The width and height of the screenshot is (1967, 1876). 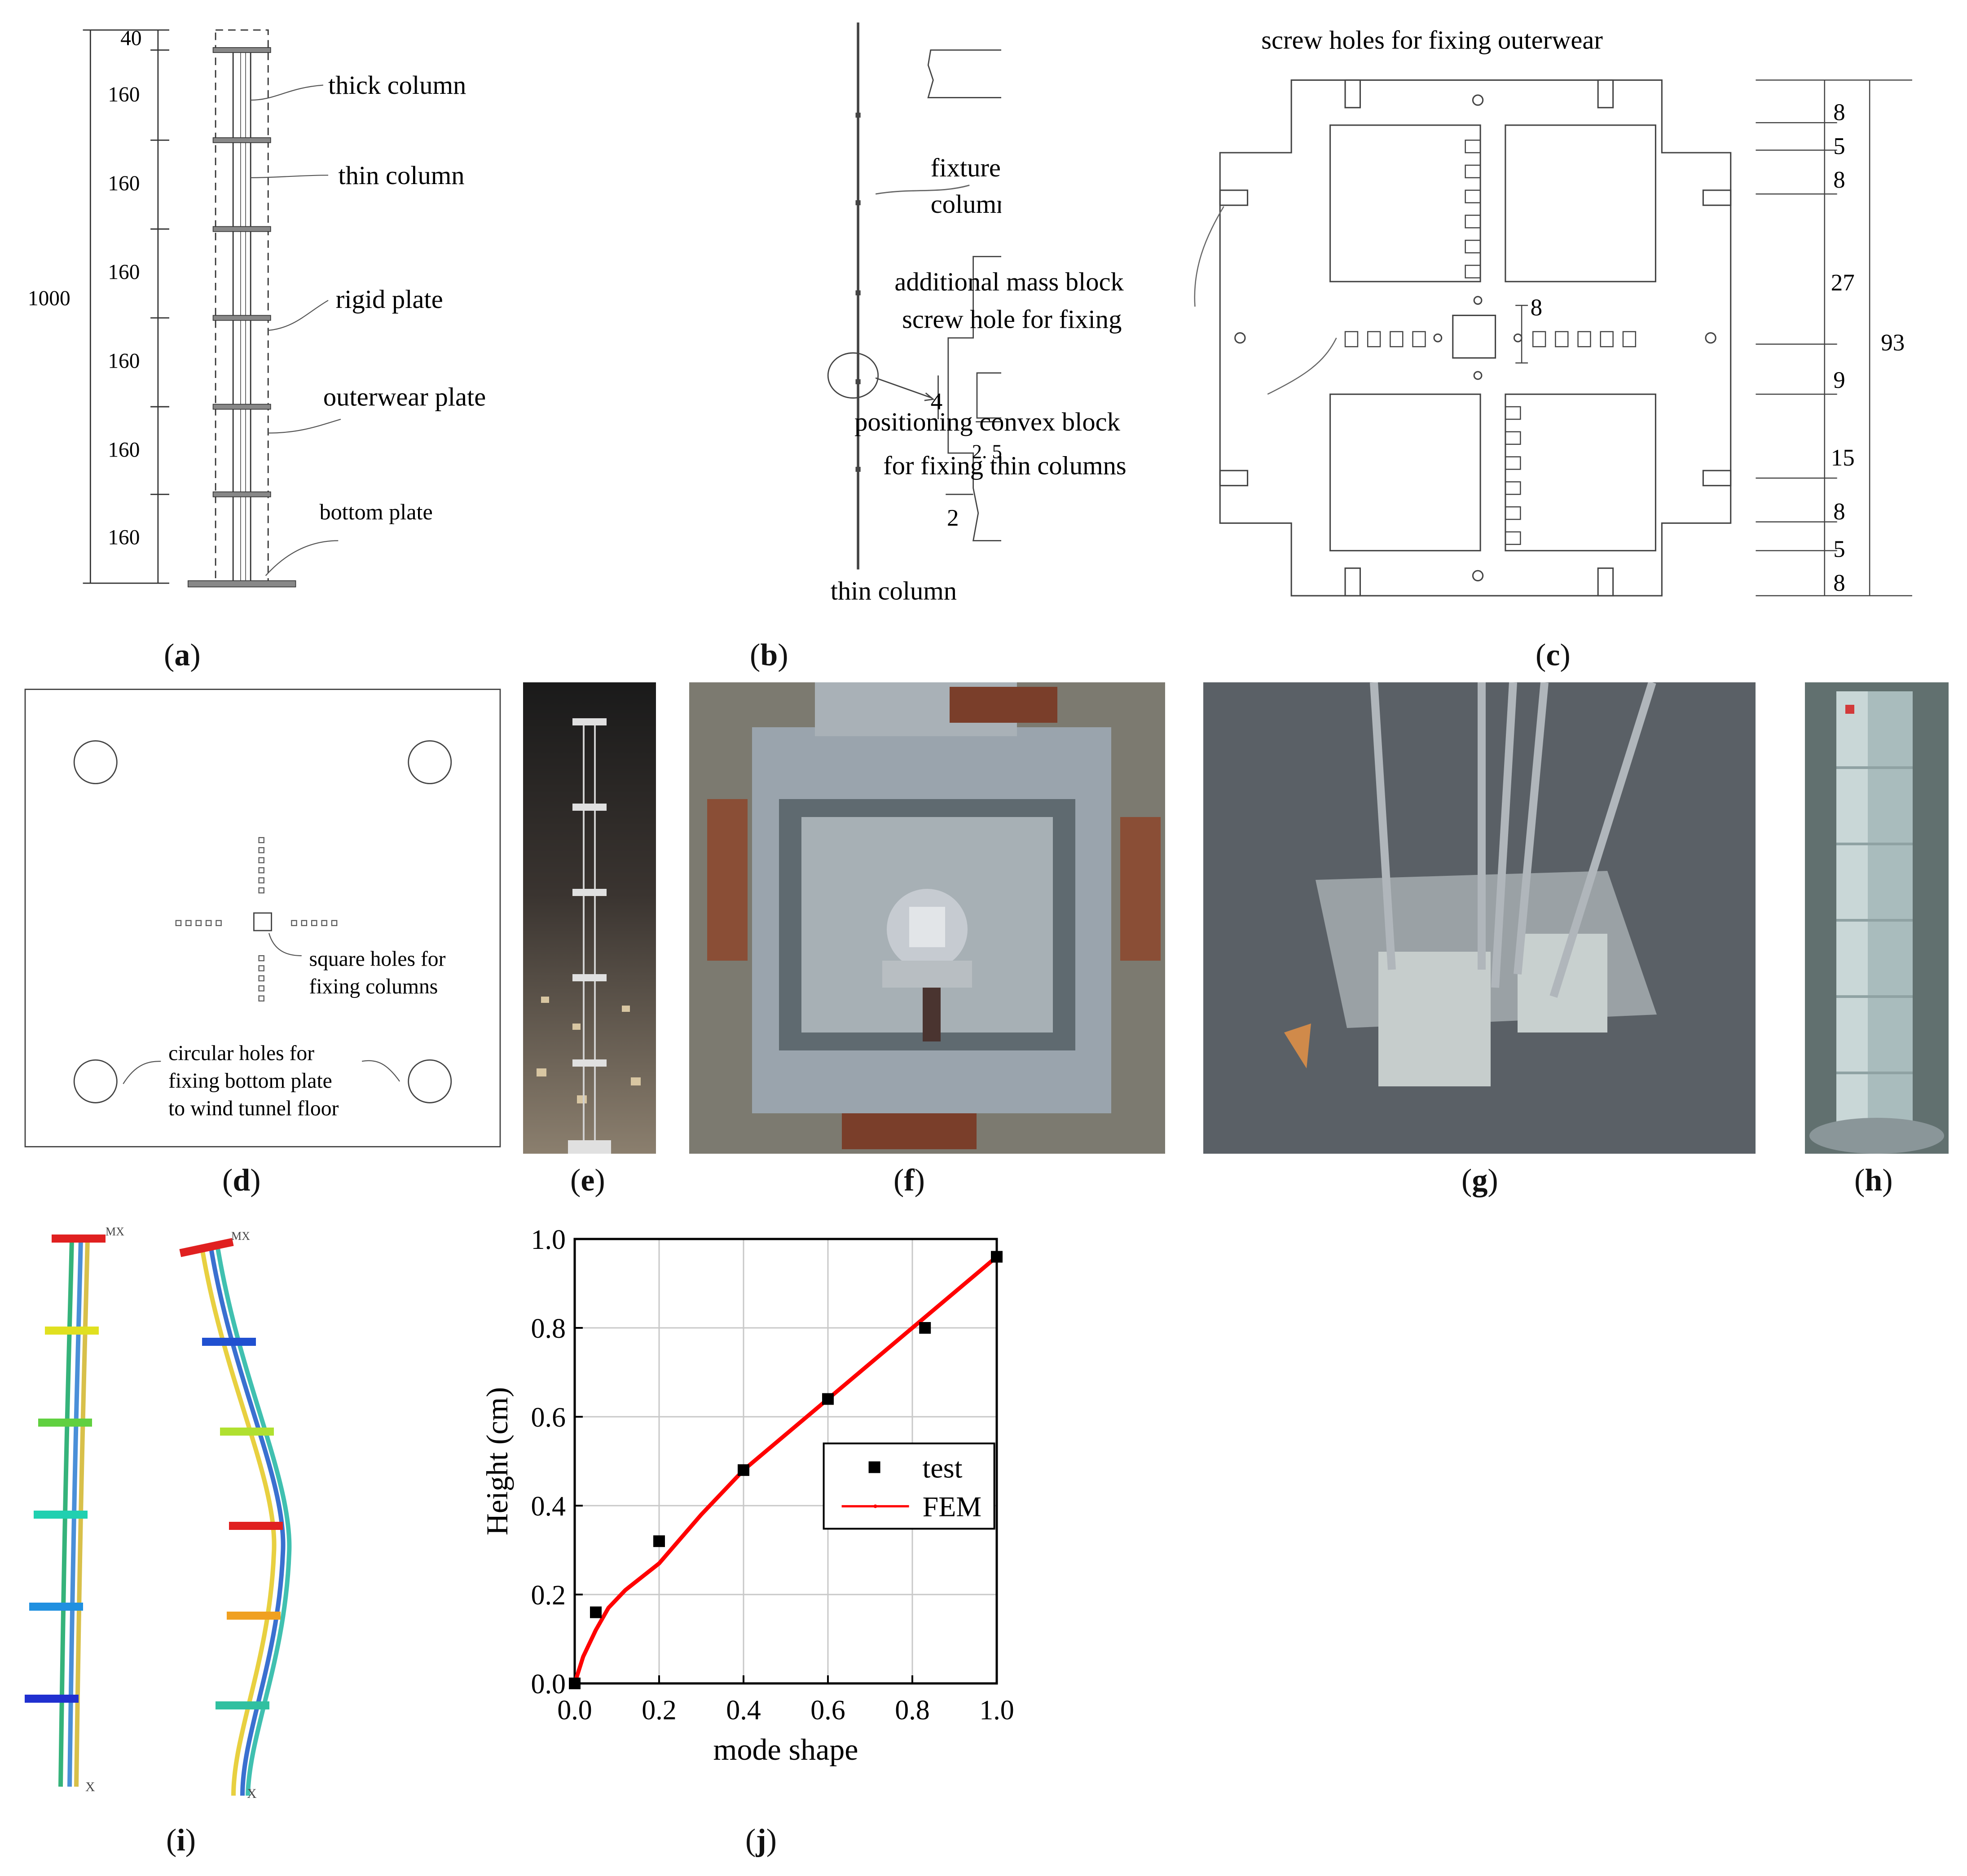 What do you see at coordinates (1009, 281) in the screenshot?
I see `label-mass-line1: additional mass block` at bounding box center [1009, 281].